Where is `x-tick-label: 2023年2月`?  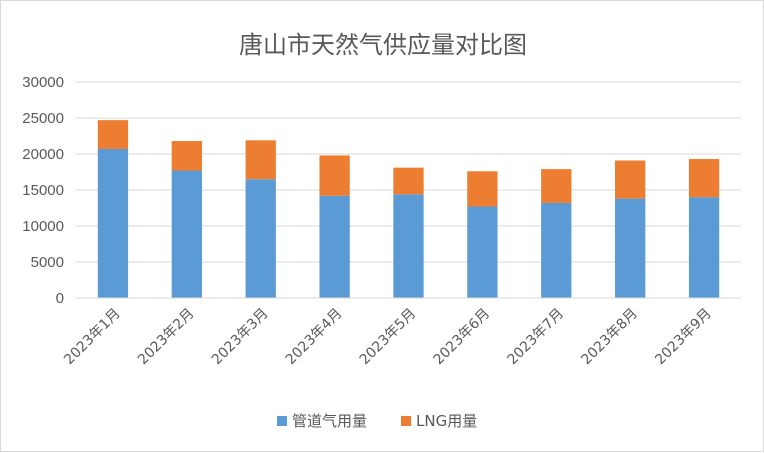 x-tick-label: 2023年2月 is located at coordinates (166, 337).